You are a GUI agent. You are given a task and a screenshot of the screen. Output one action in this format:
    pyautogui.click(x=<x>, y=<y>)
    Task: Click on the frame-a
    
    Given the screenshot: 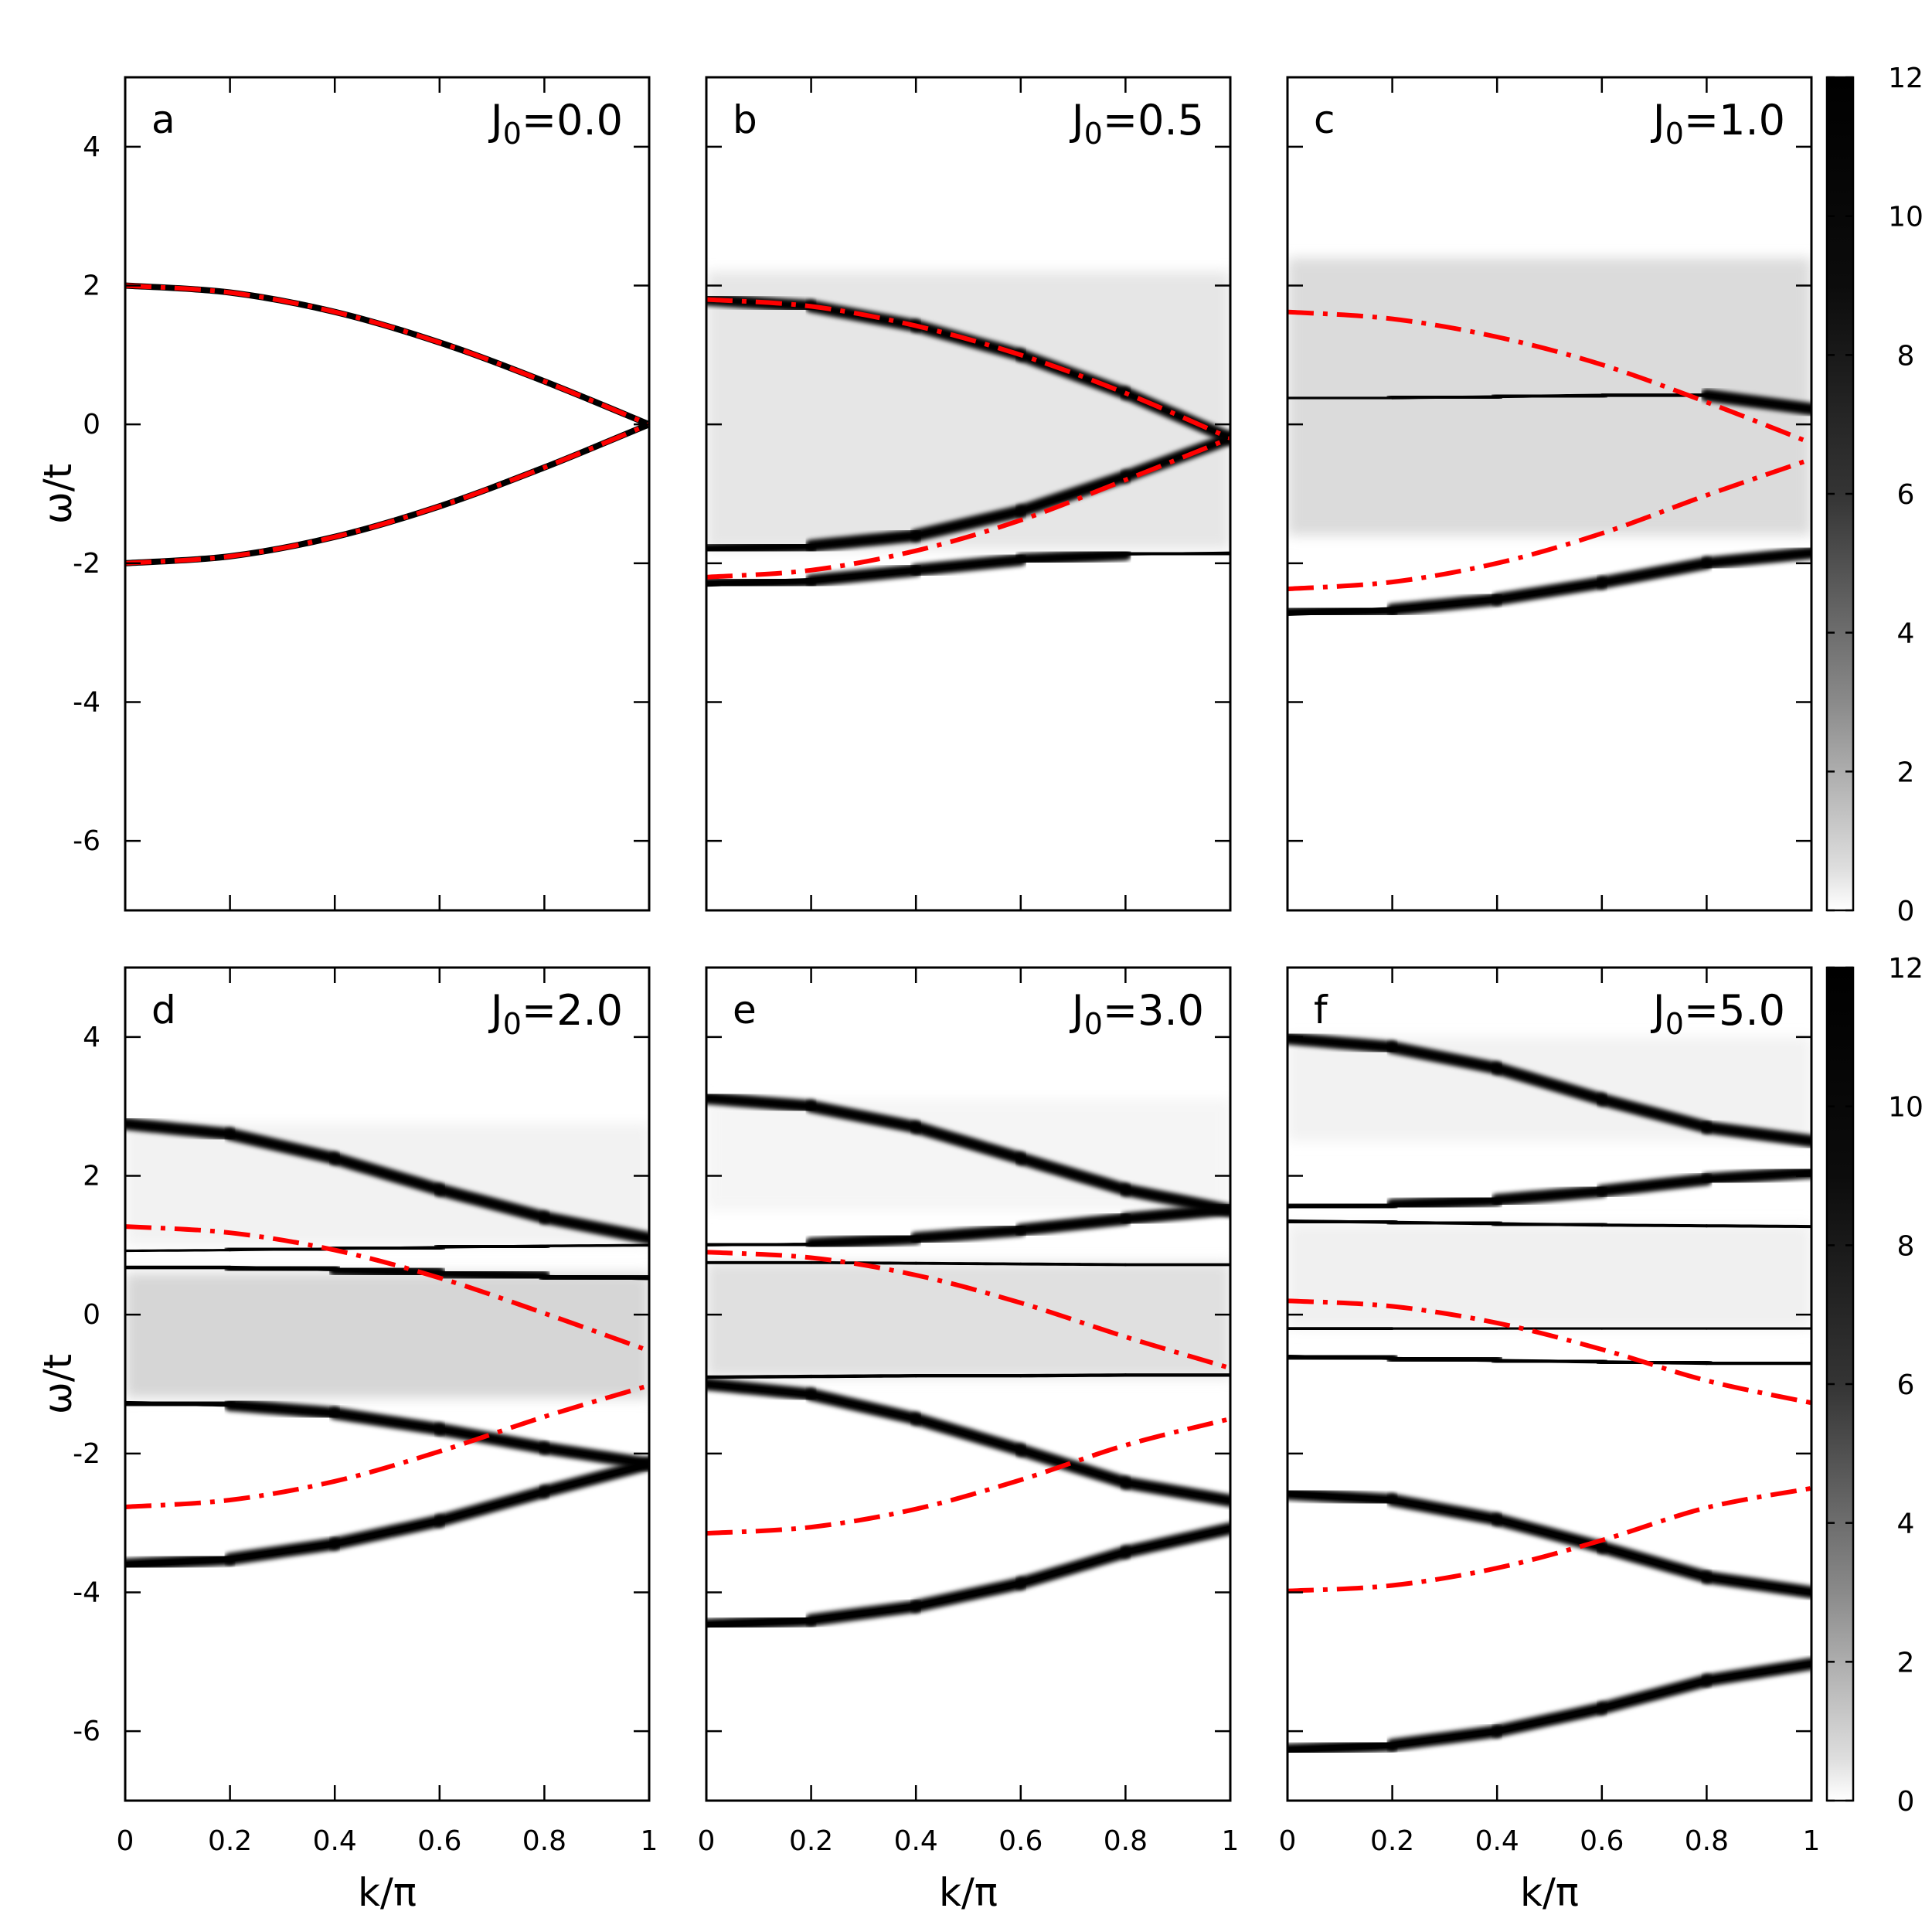 What is the action you would take?
    pyautogui.click(x=388, y=494)
    